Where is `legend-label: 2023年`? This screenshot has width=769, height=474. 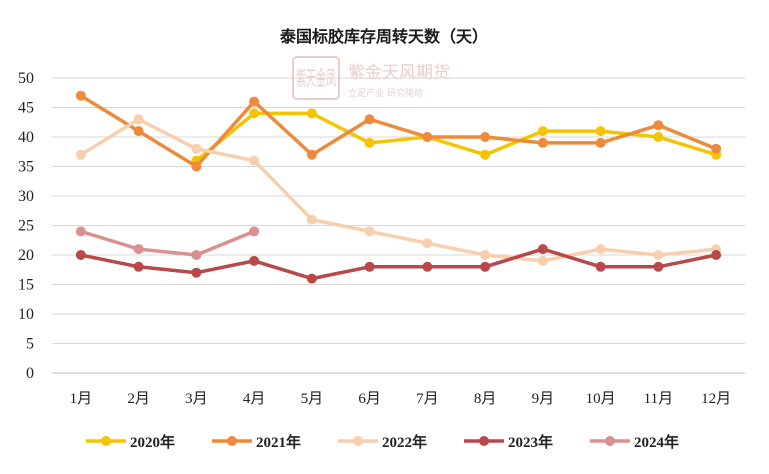
legend-label: 2023年 is located at coordinates (530, 442).